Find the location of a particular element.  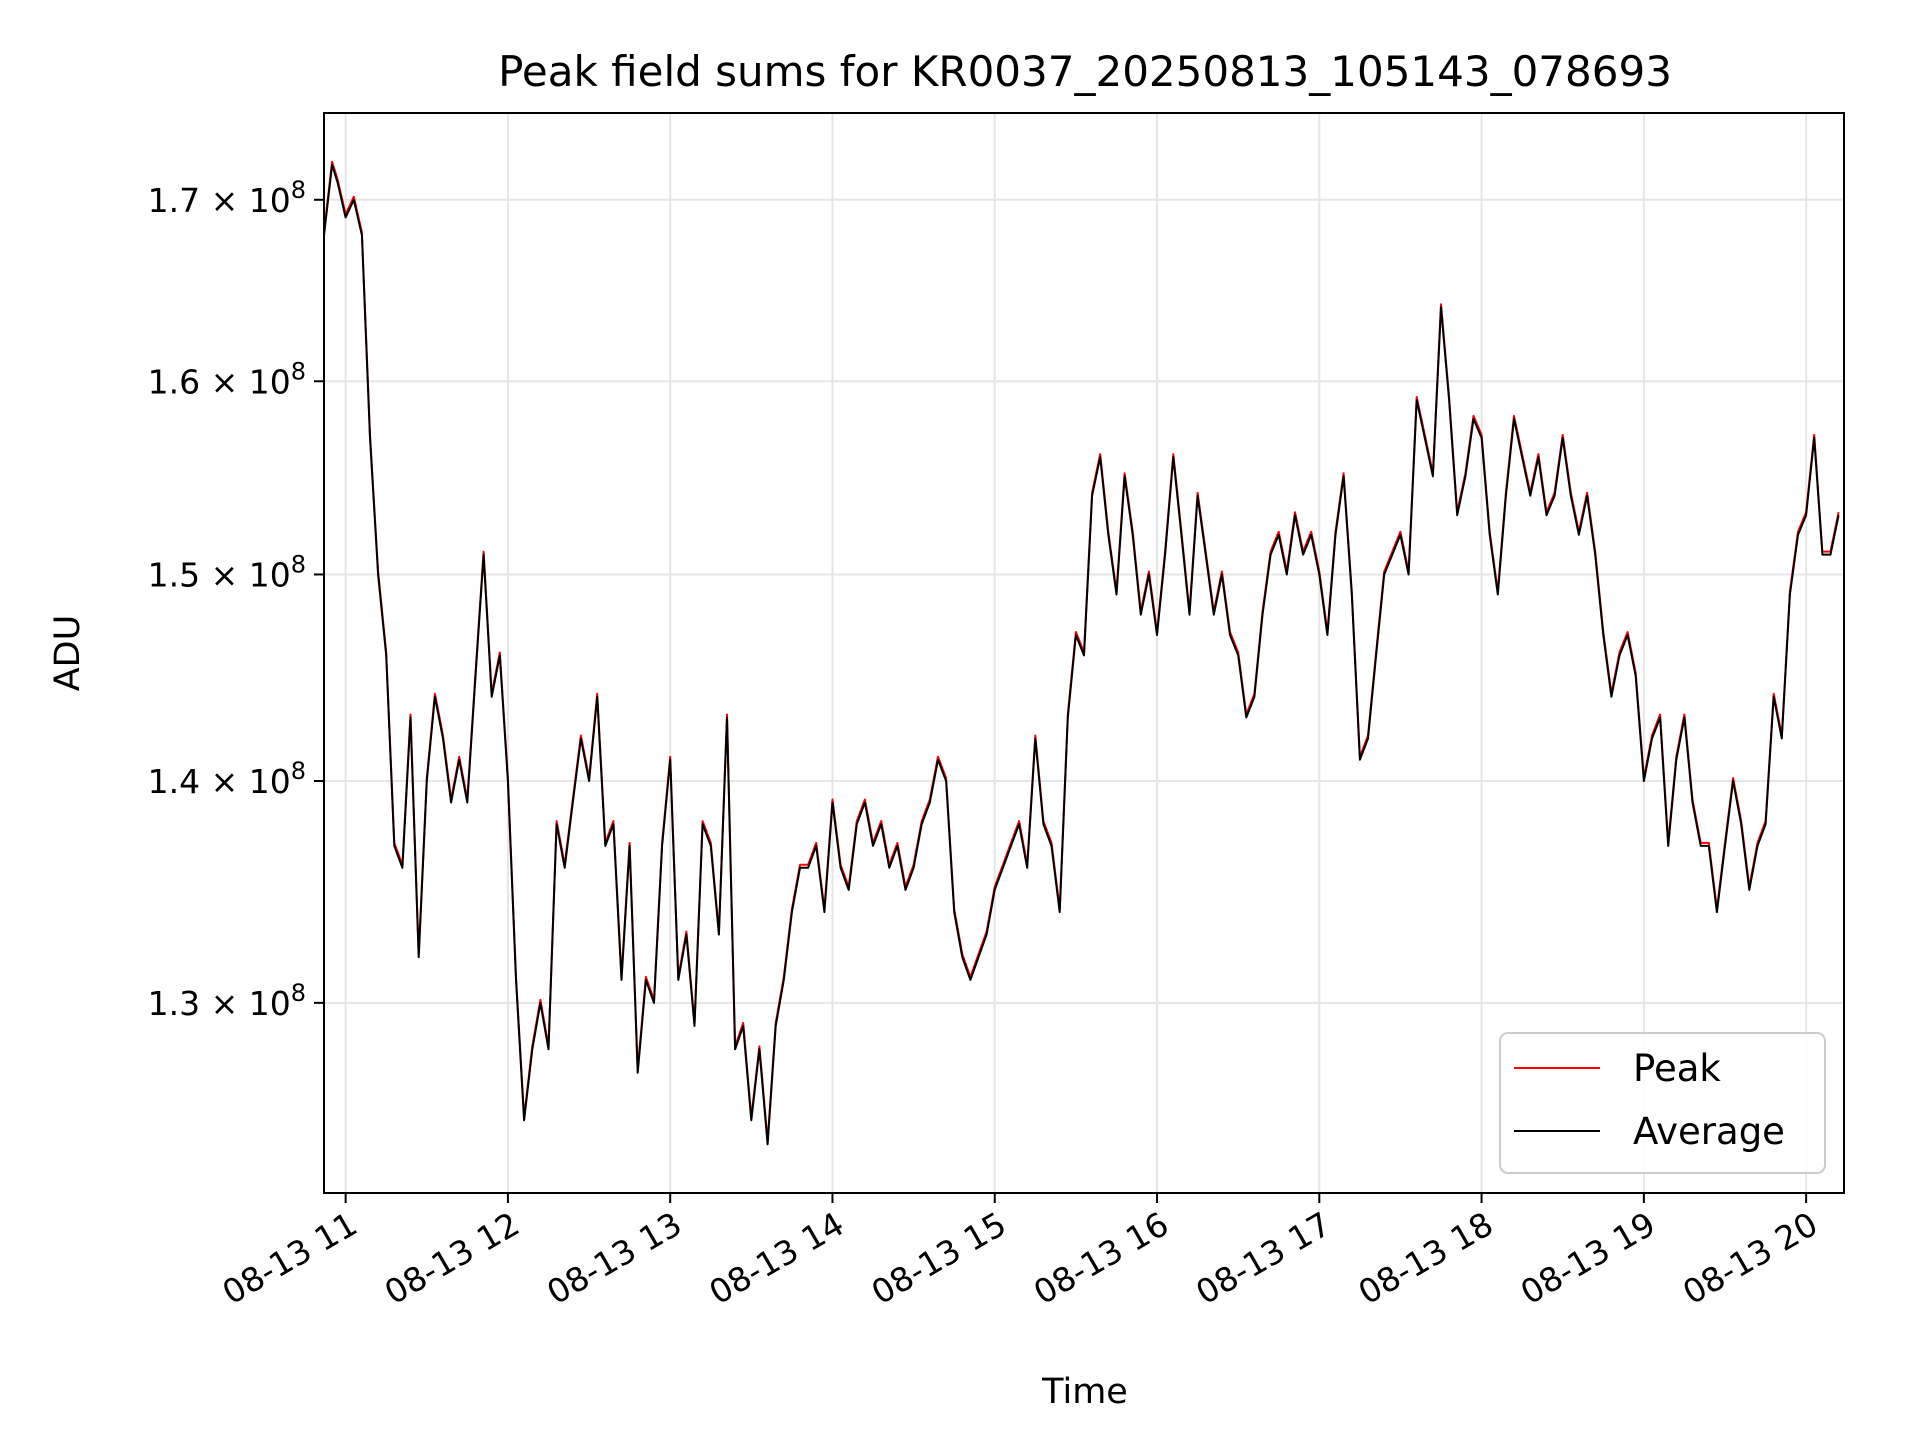

legend: Peak Average is located at coordinates (1662, 1103).